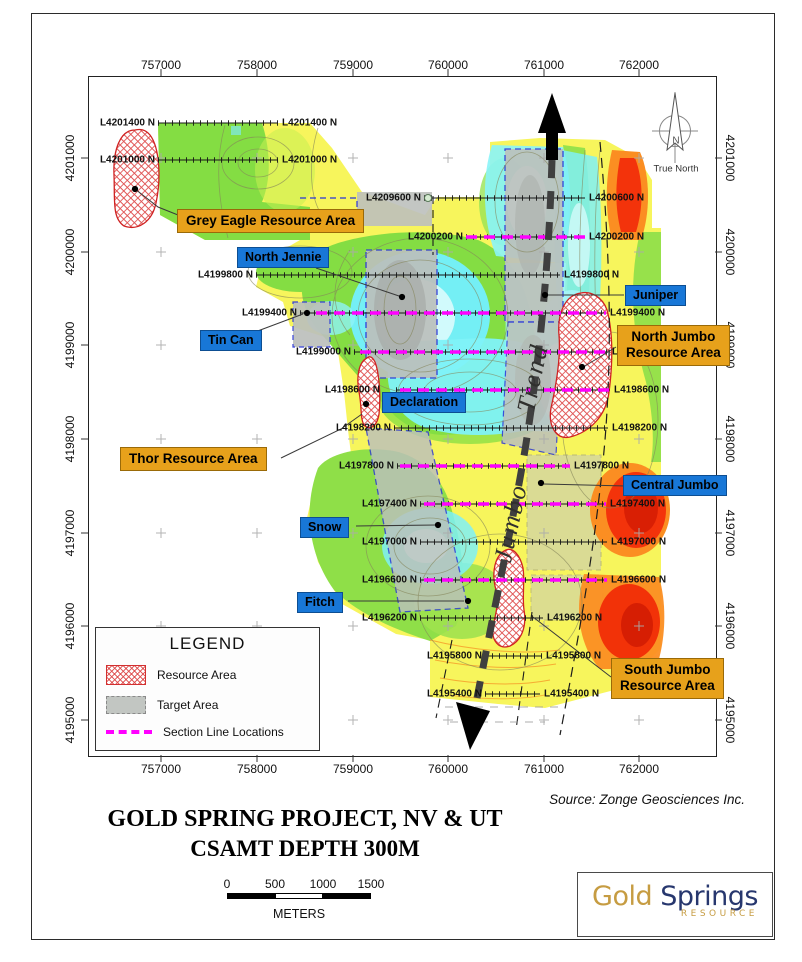 This screenshot has height=962, width=802. What do you see at coordinates (305, 848) in the screenshot?
I see `map-title-line2: CSAMT DEPTH 300M` at bounding box center [305, 848].